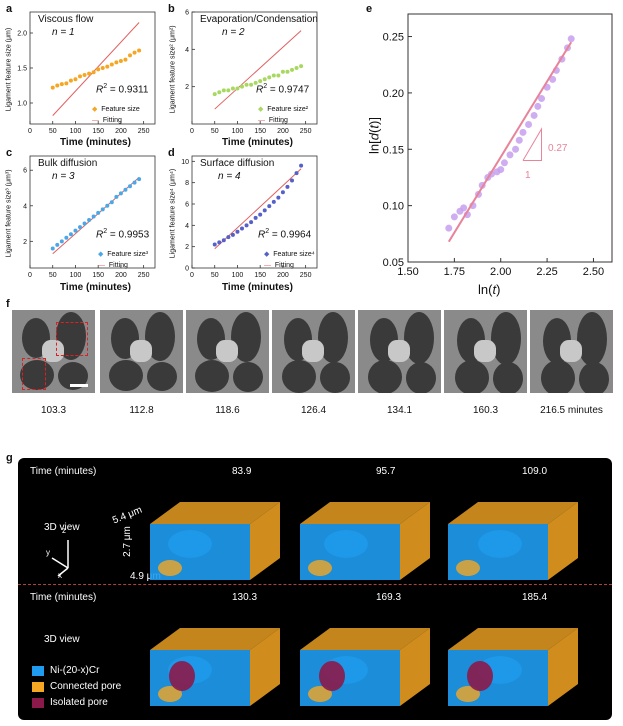 The image size is (623, 726). Describe the element at coordinates (593, 272) in the screenshot. I see `xtick-label-e: 2.50` at that location.